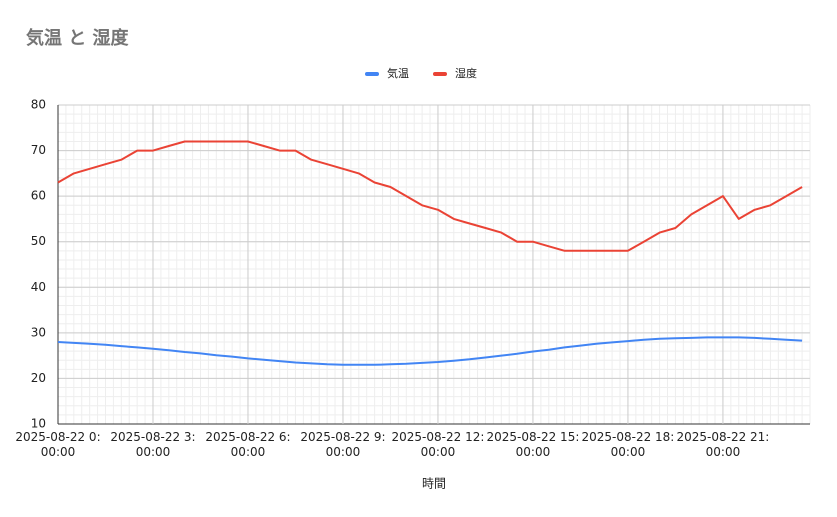  I want to click on legend-label: 湿度, so click(466, 73).